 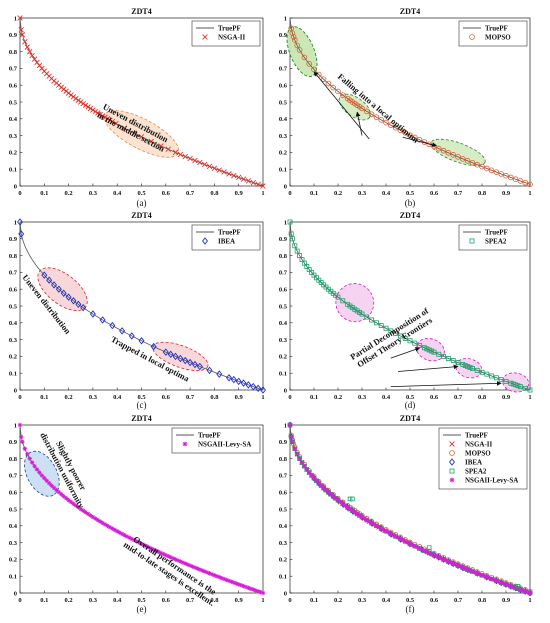 I want to click on x-tick-label: 0.9, so click(x=239, y=193).